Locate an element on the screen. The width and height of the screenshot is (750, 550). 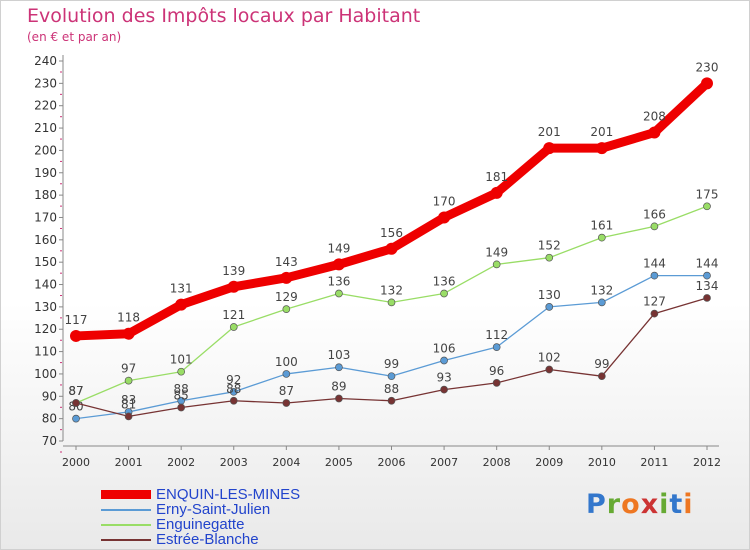
y-tick-label: 200 is located at coordinates (45, 150).